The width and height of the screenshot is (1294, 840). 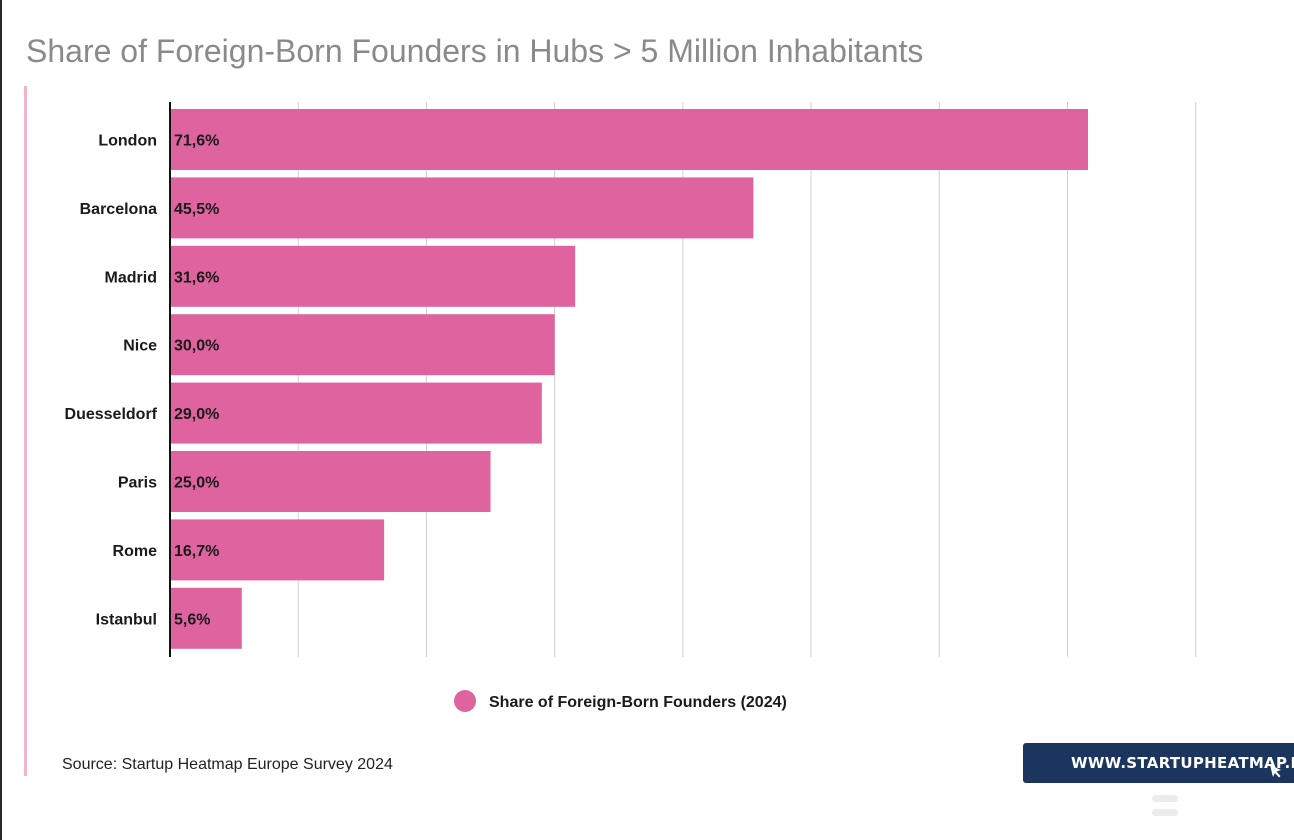 I want to click on data-label: 5,6%, so click(x=192, y=619).